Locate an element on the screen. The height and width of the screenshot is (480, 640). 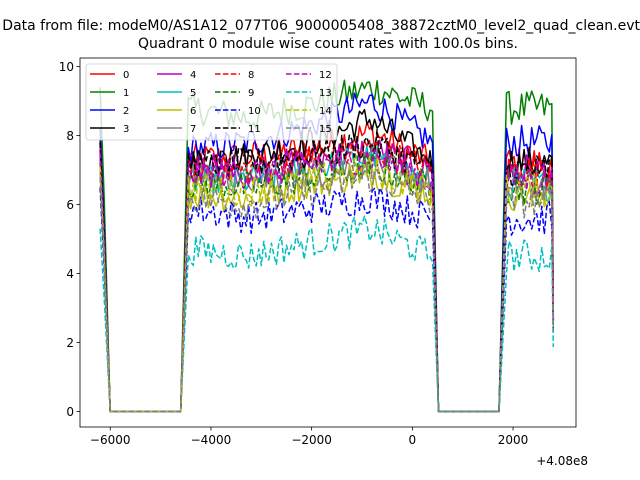
legend-label-12: 12 is located at coordinates (325, 75).